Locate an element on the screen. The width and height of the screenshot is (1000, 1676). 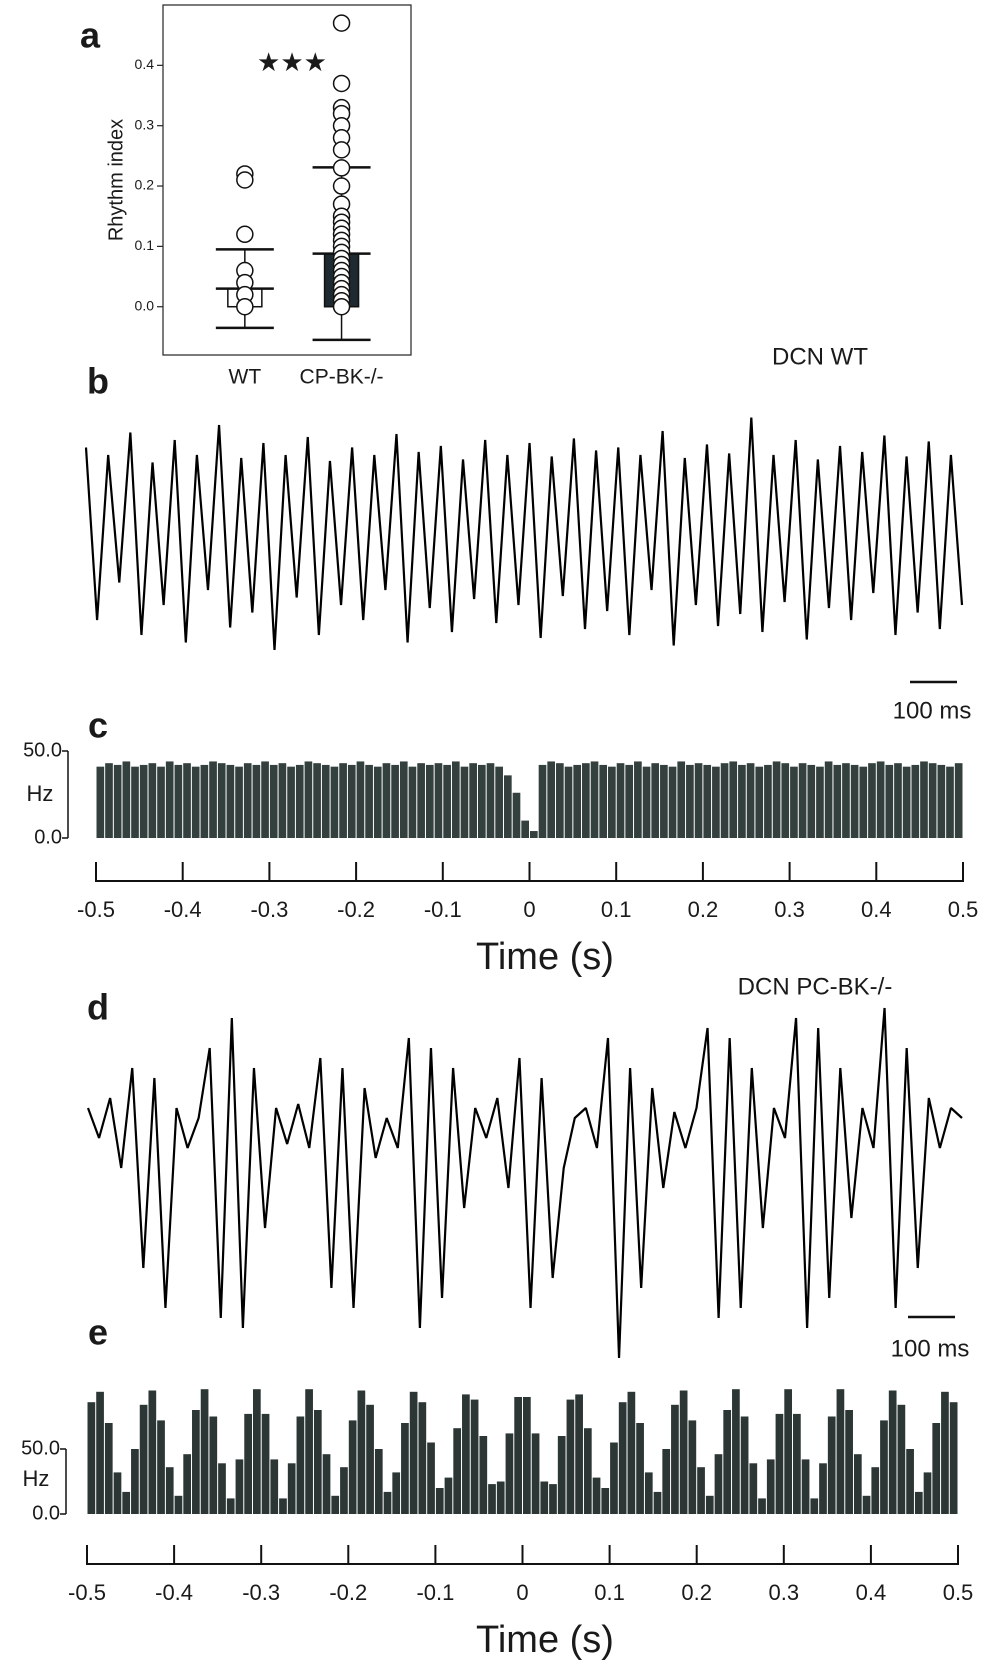
x-tick-label: 0.3 is located at coordinates (789, 909).